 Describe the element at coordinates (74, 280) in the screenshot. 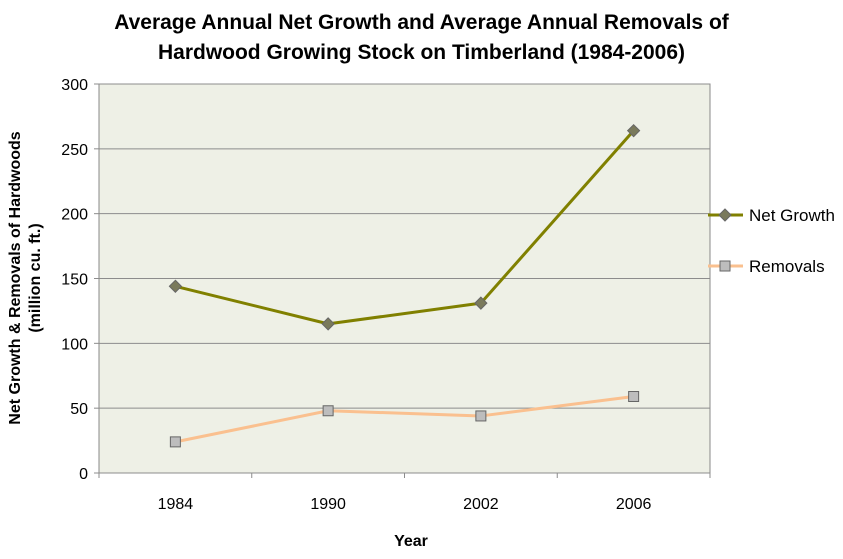

I see `y-tick-label-150: 150` at that location.